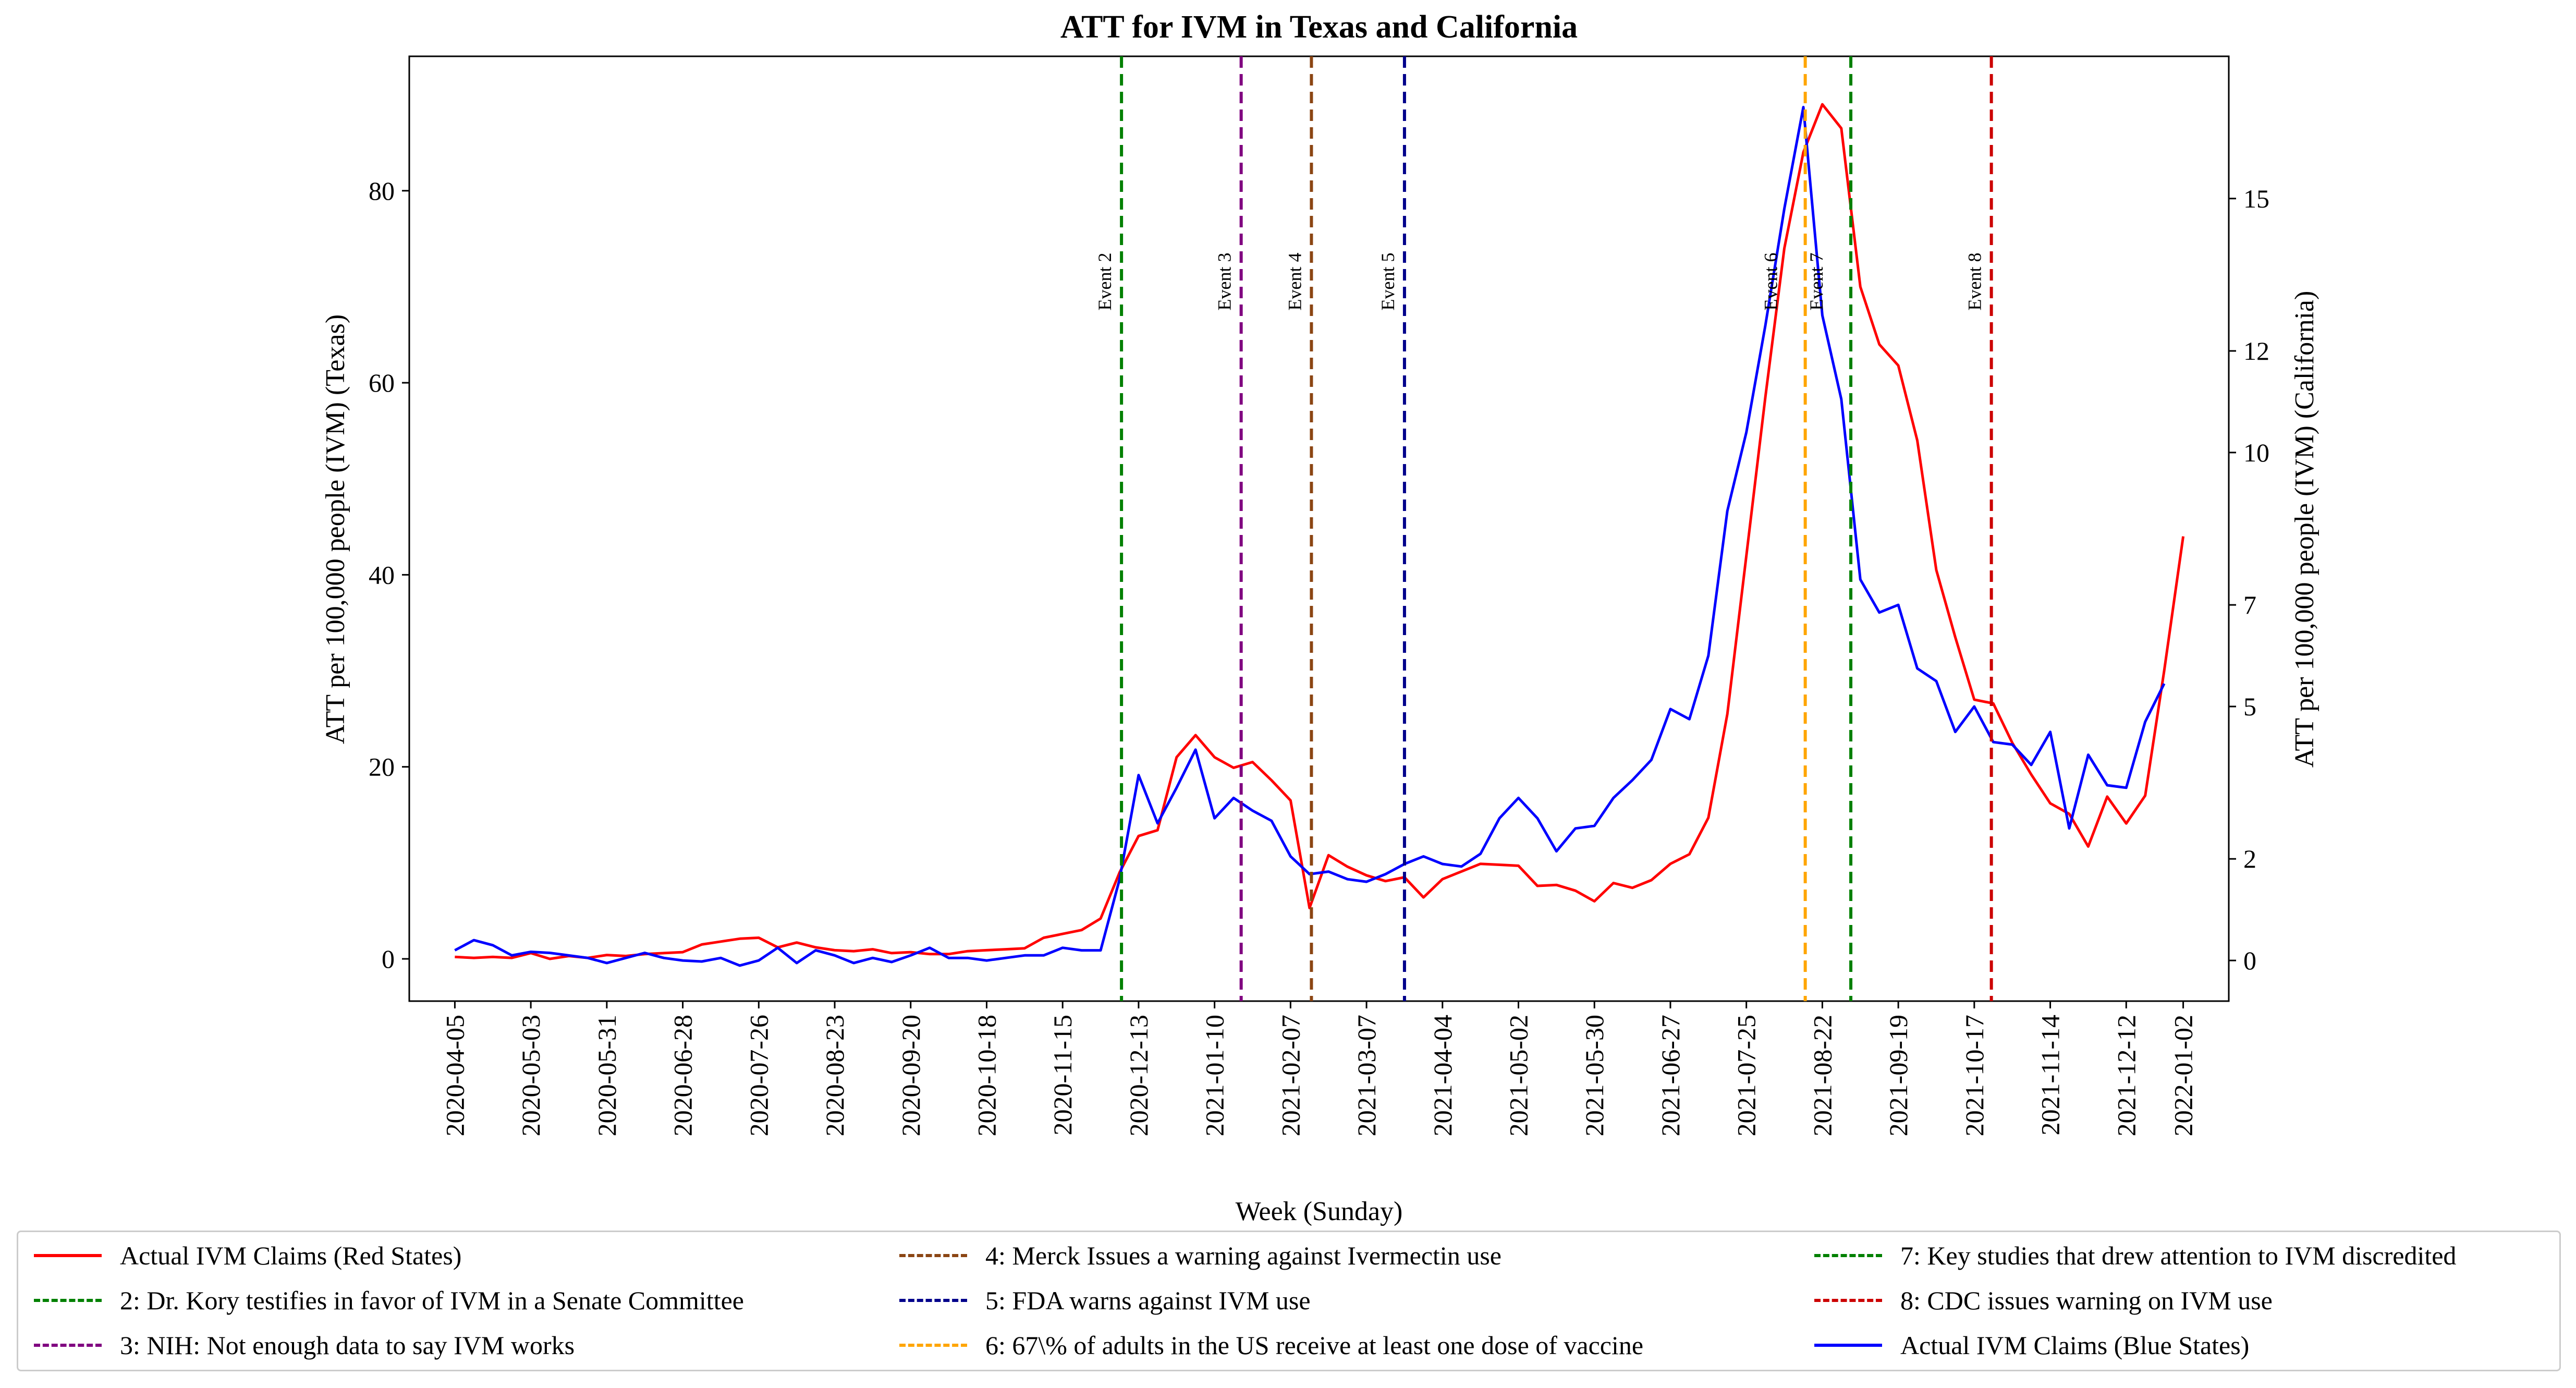 This screenshot has width=2576, height=1388. What do you see at coordinates (834, 1075) in the screenshot?
I see `x-tick-label: 2020-08-23` at bounding box center [834, 1075].